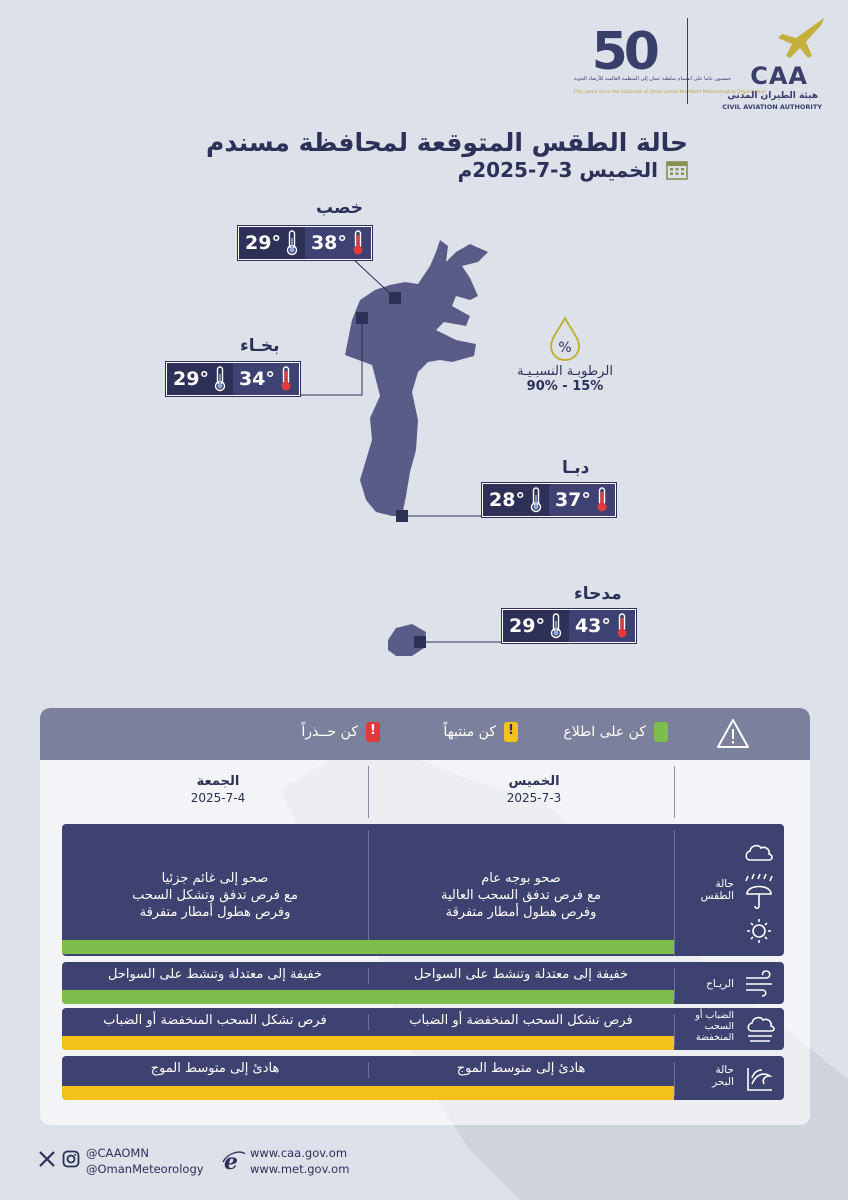 The width and height of the screenshot is (848, 1200). What do you see at coordinates (300, 1169) in the screenshot?
I see `url-met: www.met.gov.om` at bounding box center [300, 1169].